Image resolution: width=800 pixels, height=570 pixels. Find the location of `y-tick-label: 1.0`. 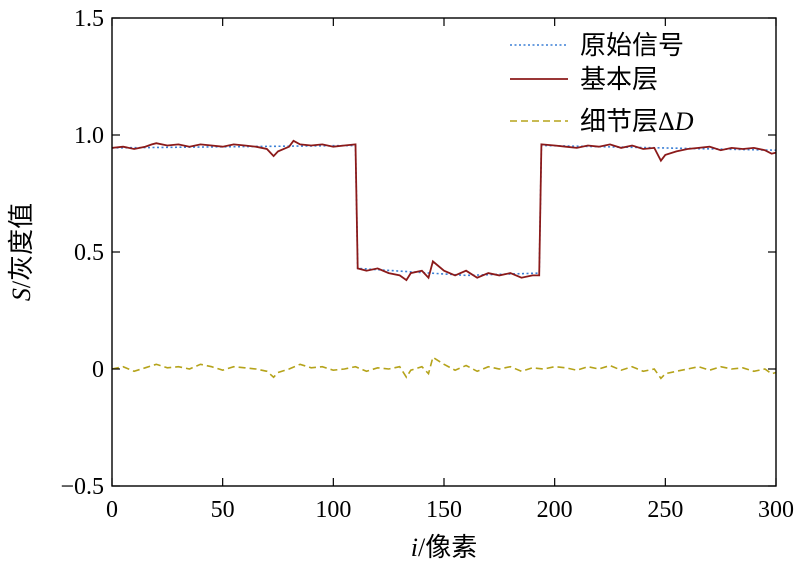

y-tick-label: 1.0 is located at coordinates (89, 136).